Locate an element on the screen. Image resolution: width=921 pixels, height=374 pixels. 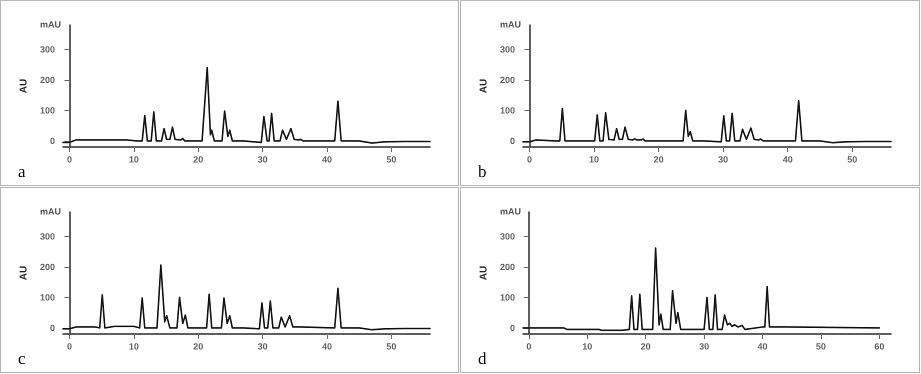
text: a is located at coordinates (22, 171).